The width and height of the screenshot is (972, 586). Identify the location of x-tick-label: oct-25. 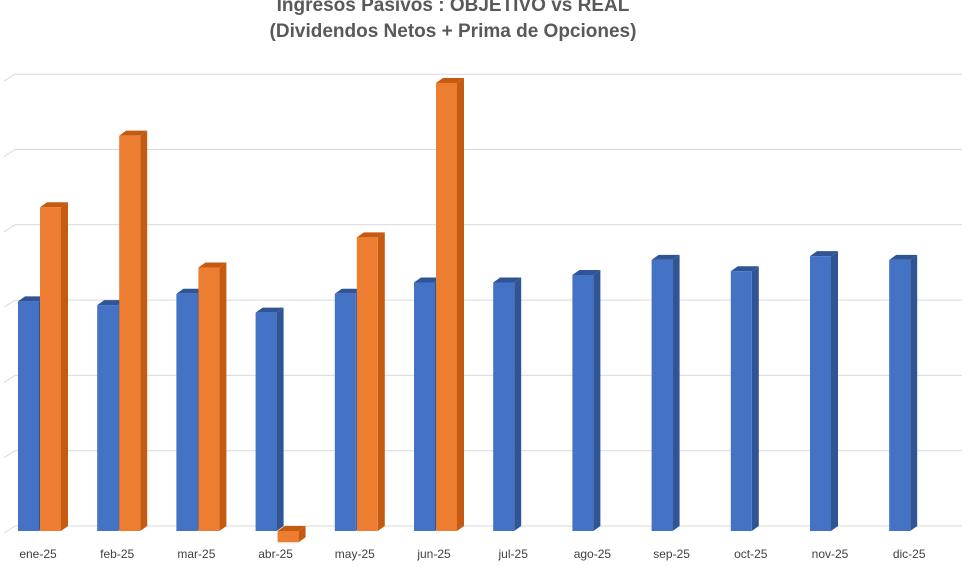
(751, 554).